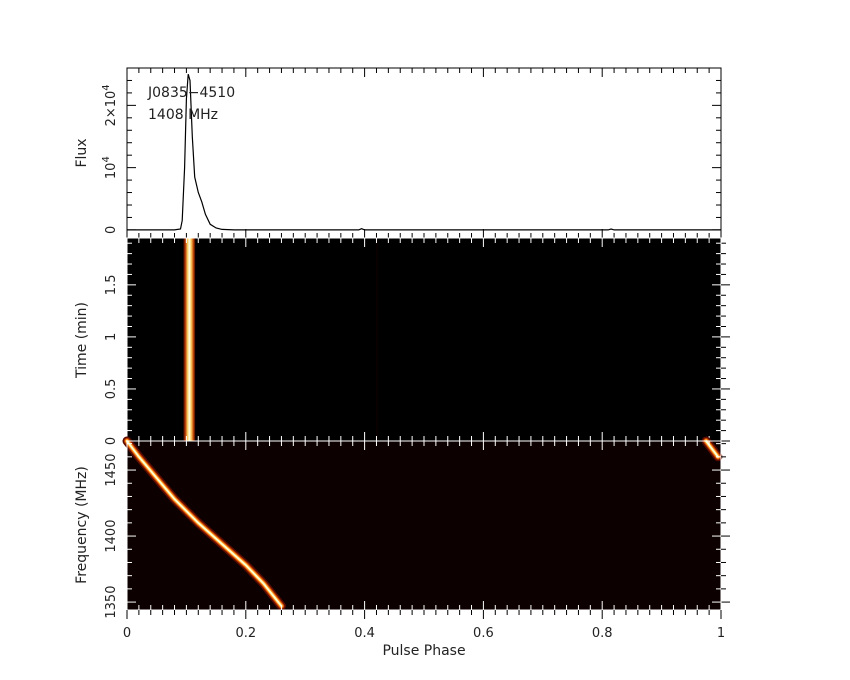  Describe the element at coordinates (712, 449) in the screenshot. I see `wrapped-pulse-line` at that location.